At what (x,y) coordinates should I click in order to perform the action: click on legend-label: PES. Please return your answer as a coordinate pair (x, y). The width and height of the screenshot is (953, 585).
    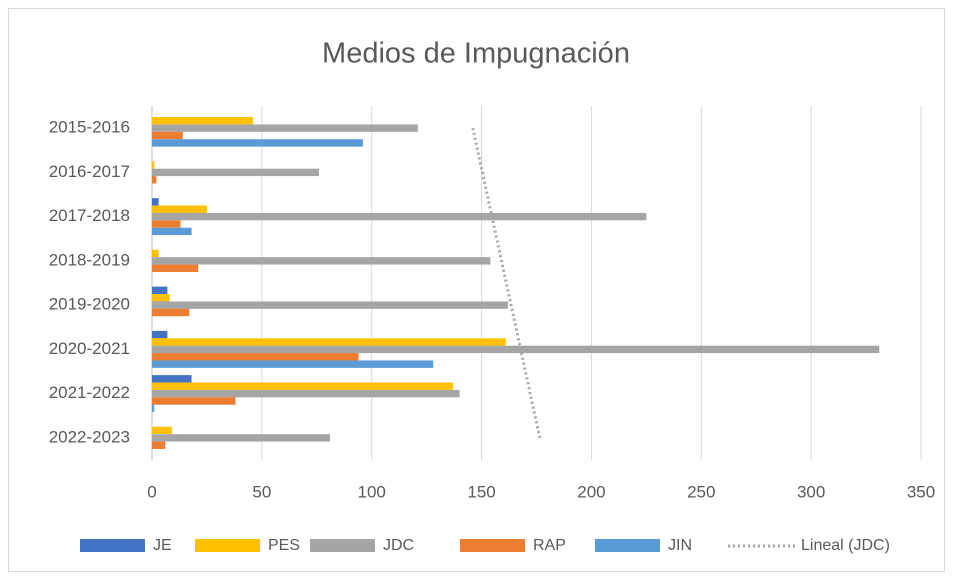
    Looking at the image, I should click on (284, 545).